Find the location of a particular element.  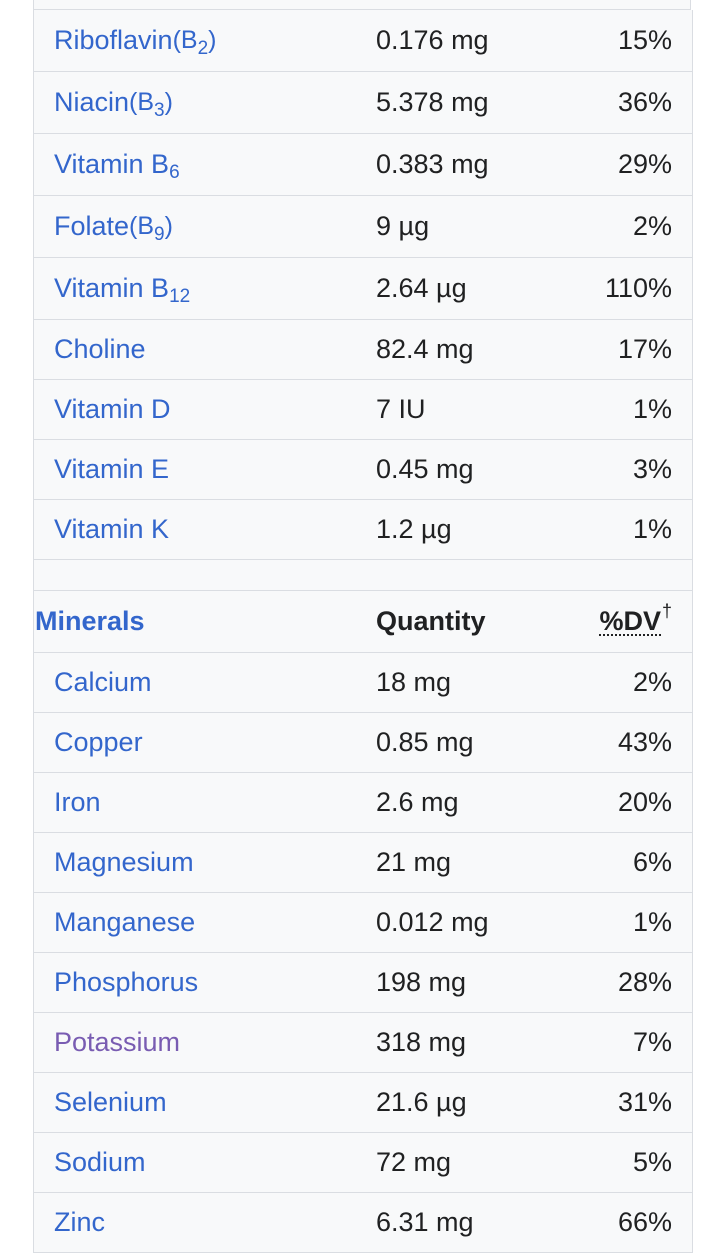

quantity-cell: 0.176 mg is located at coordinates (432, 40).